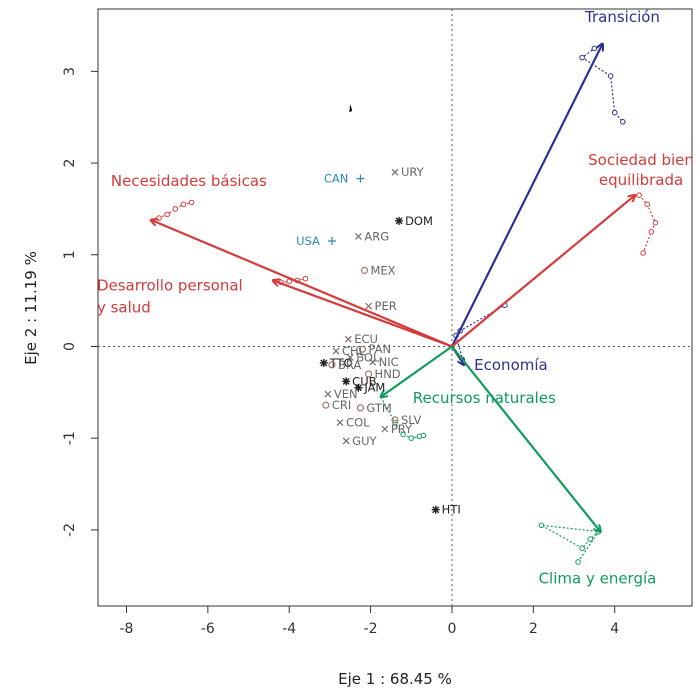 This screenshot has height=700, width=700. What do you see at coordinates (598, 579) in the screenshot?
I see `vector-label: Clima y energía` at bounding box center [598, 579].